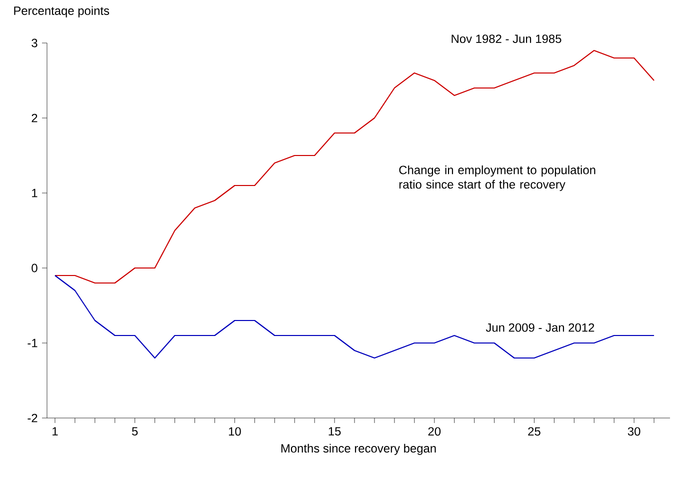 Image resolution: width=678 pixels, height=483 pixels. I want to click on y-tick-label: 2, so click(35, 118).